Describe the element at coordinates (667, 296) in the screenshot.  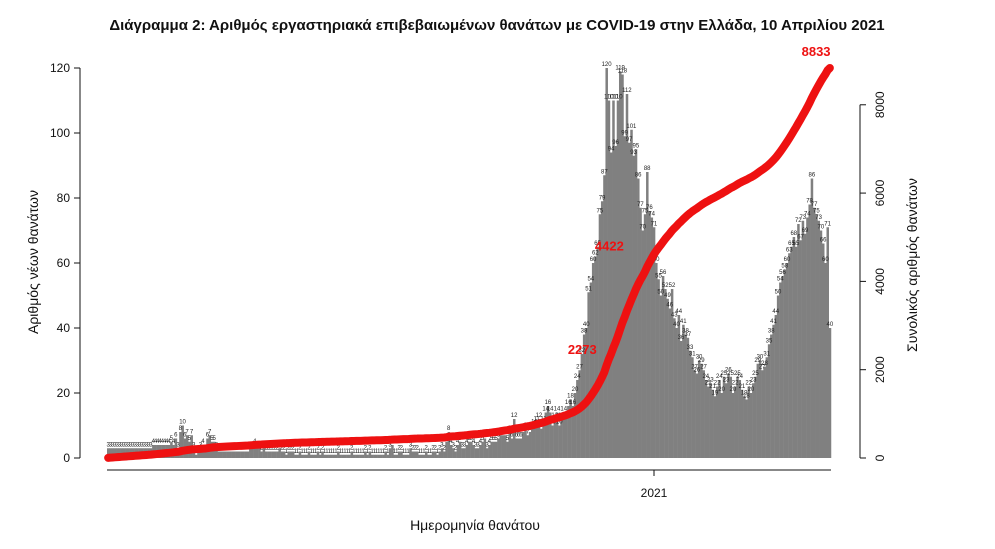
I see `bar-value-label: 49` at that location.